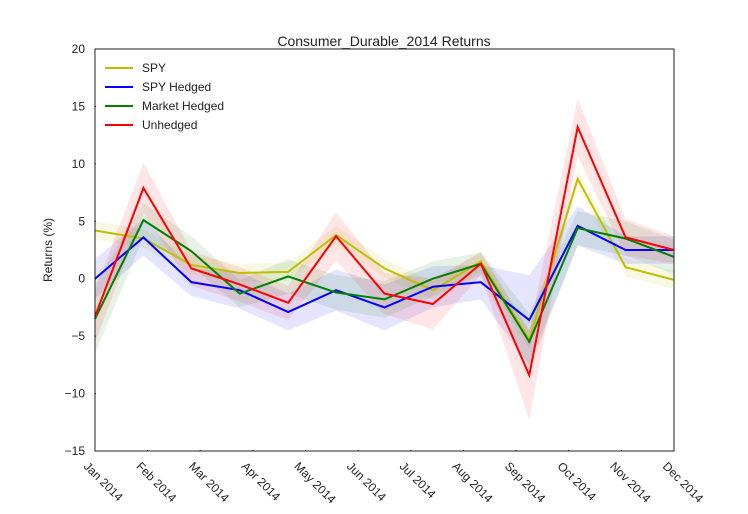 The height and width of the screenshot is (514, 748). What do you see at coordinates (366, 481) in the screenshot?
I see `x-tick-label: Jun 2014` at bounding box center [366, 481].